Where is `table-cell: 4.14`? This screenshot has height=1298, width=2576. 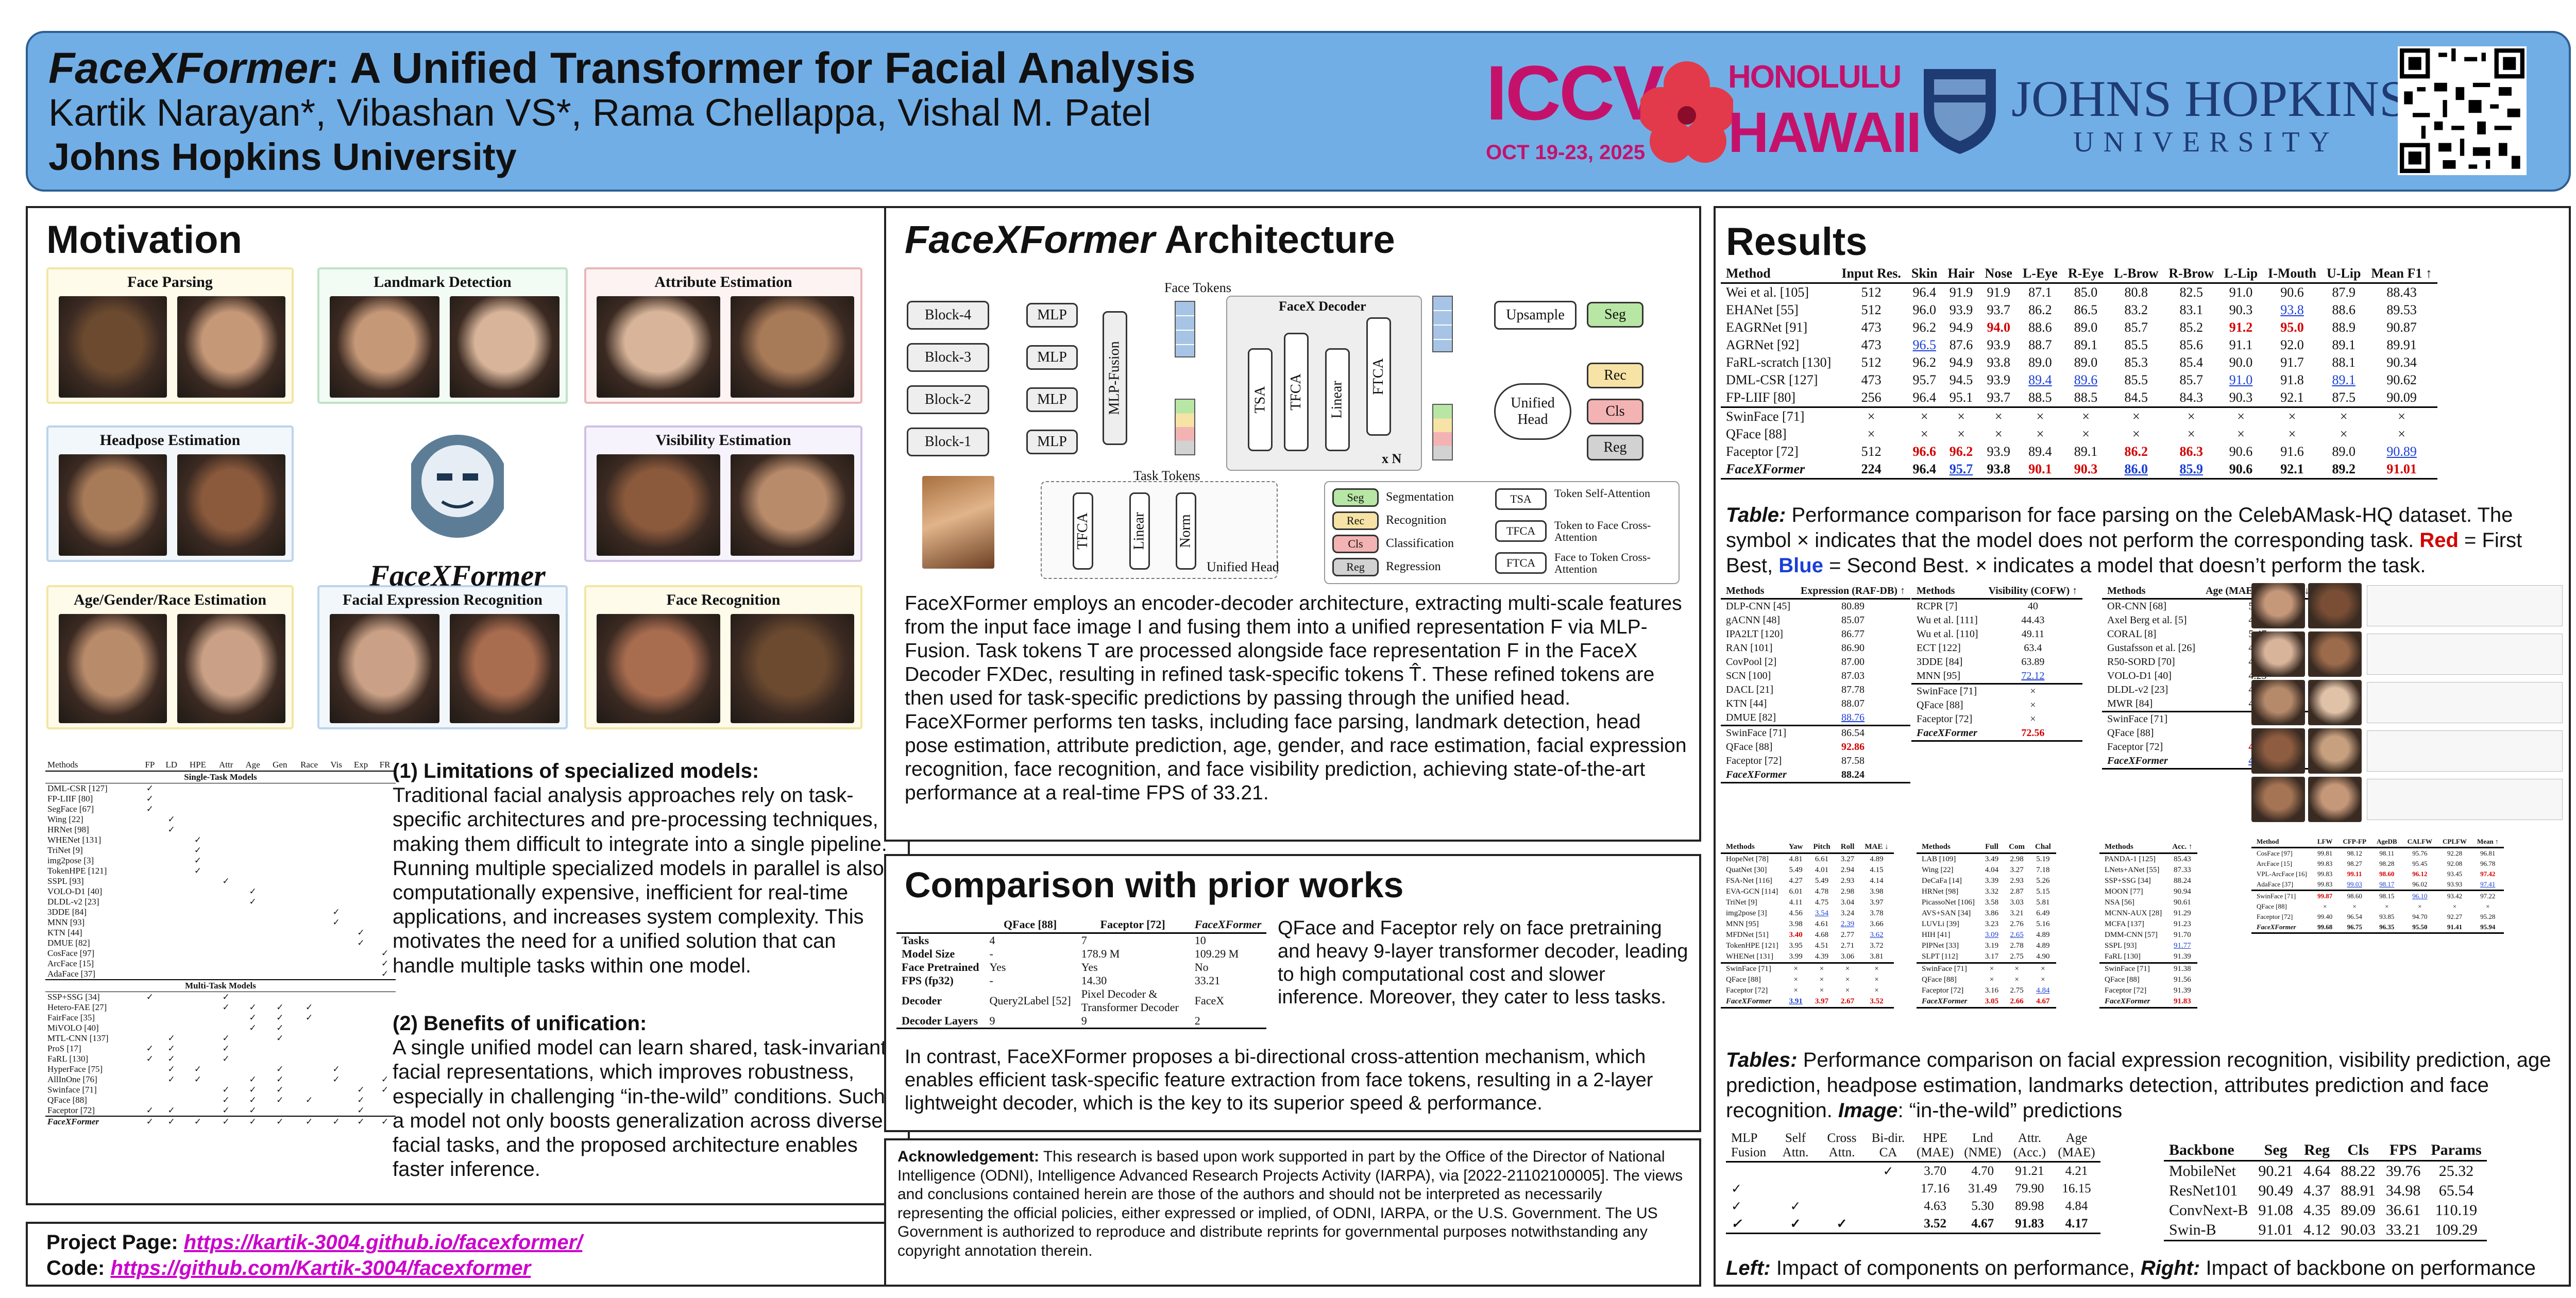
table-cell: 4.14 is located at coordinates (1877, 881).